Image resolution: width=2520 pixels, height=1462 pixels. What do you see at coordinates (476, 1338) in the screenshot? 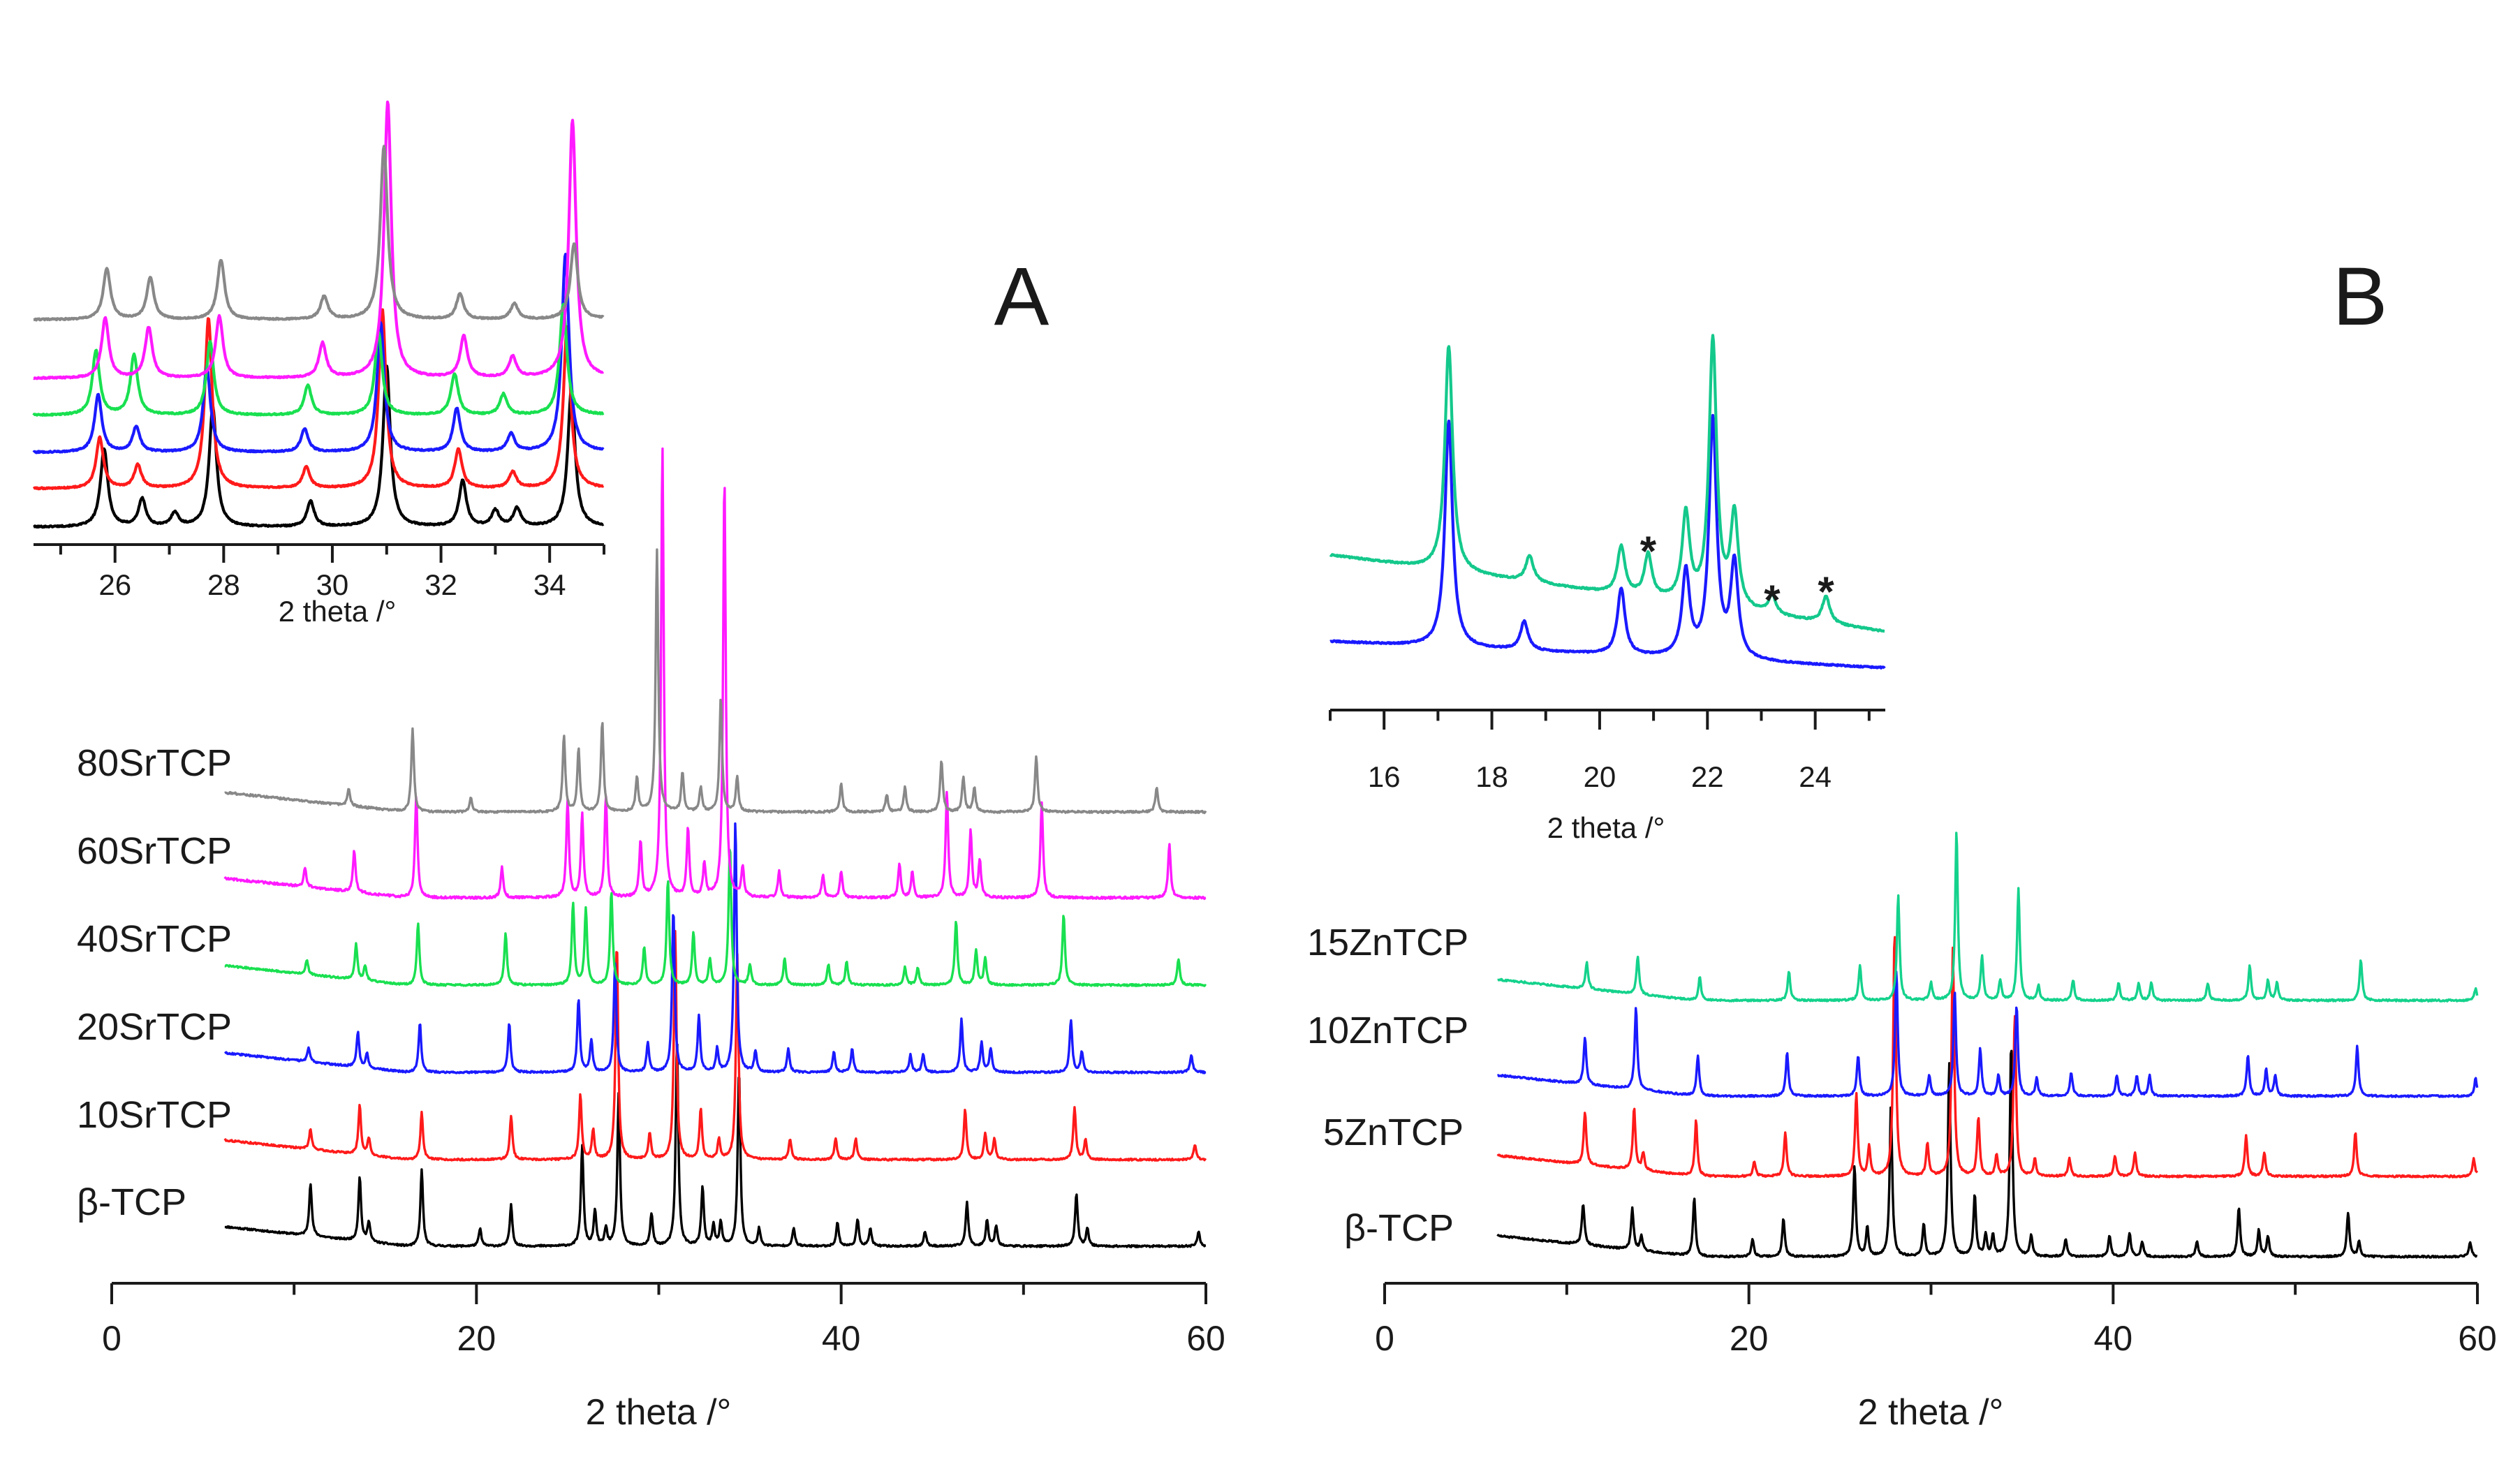
I see `panel-a-tick-label-20: 20` at bounding box center [476, 1338].